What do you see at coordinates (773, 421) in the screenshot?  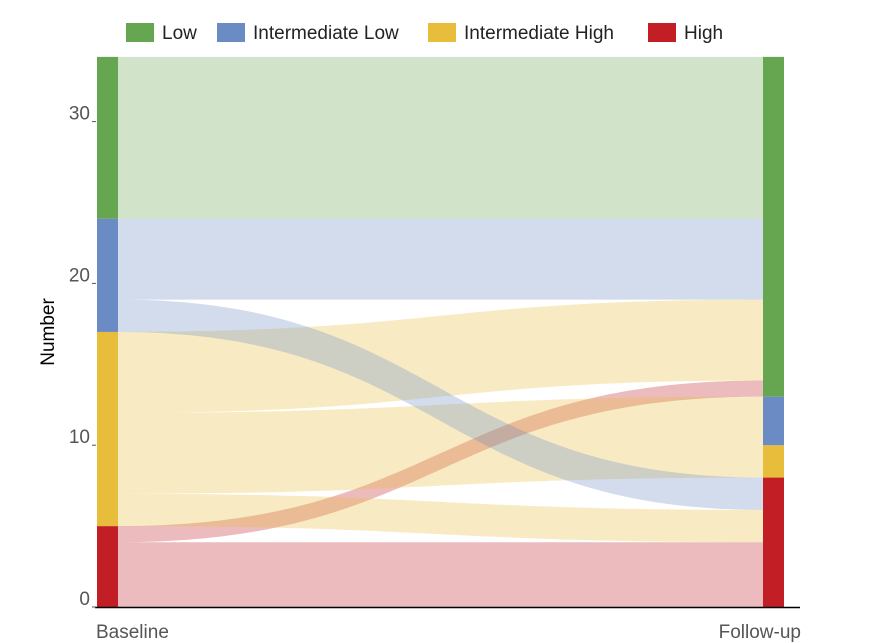 I see `followup-node-intermediate-low` at bounding box center [773, 421].